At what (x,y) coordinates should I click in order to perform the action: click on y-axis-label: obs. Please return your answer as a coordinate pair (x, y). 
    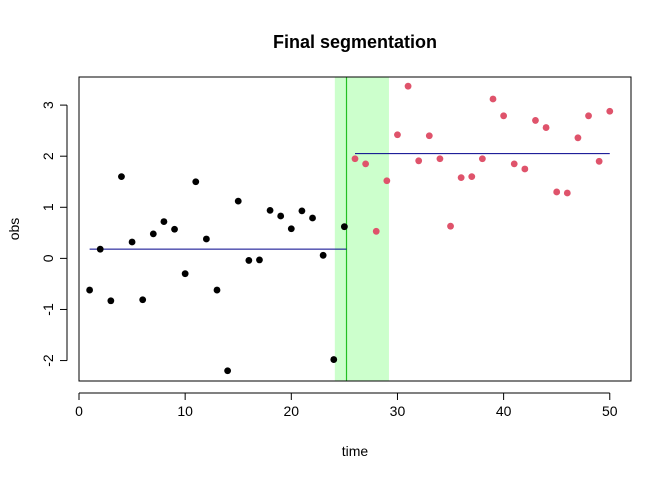
    Looking at the image, I should click on (14, 229).